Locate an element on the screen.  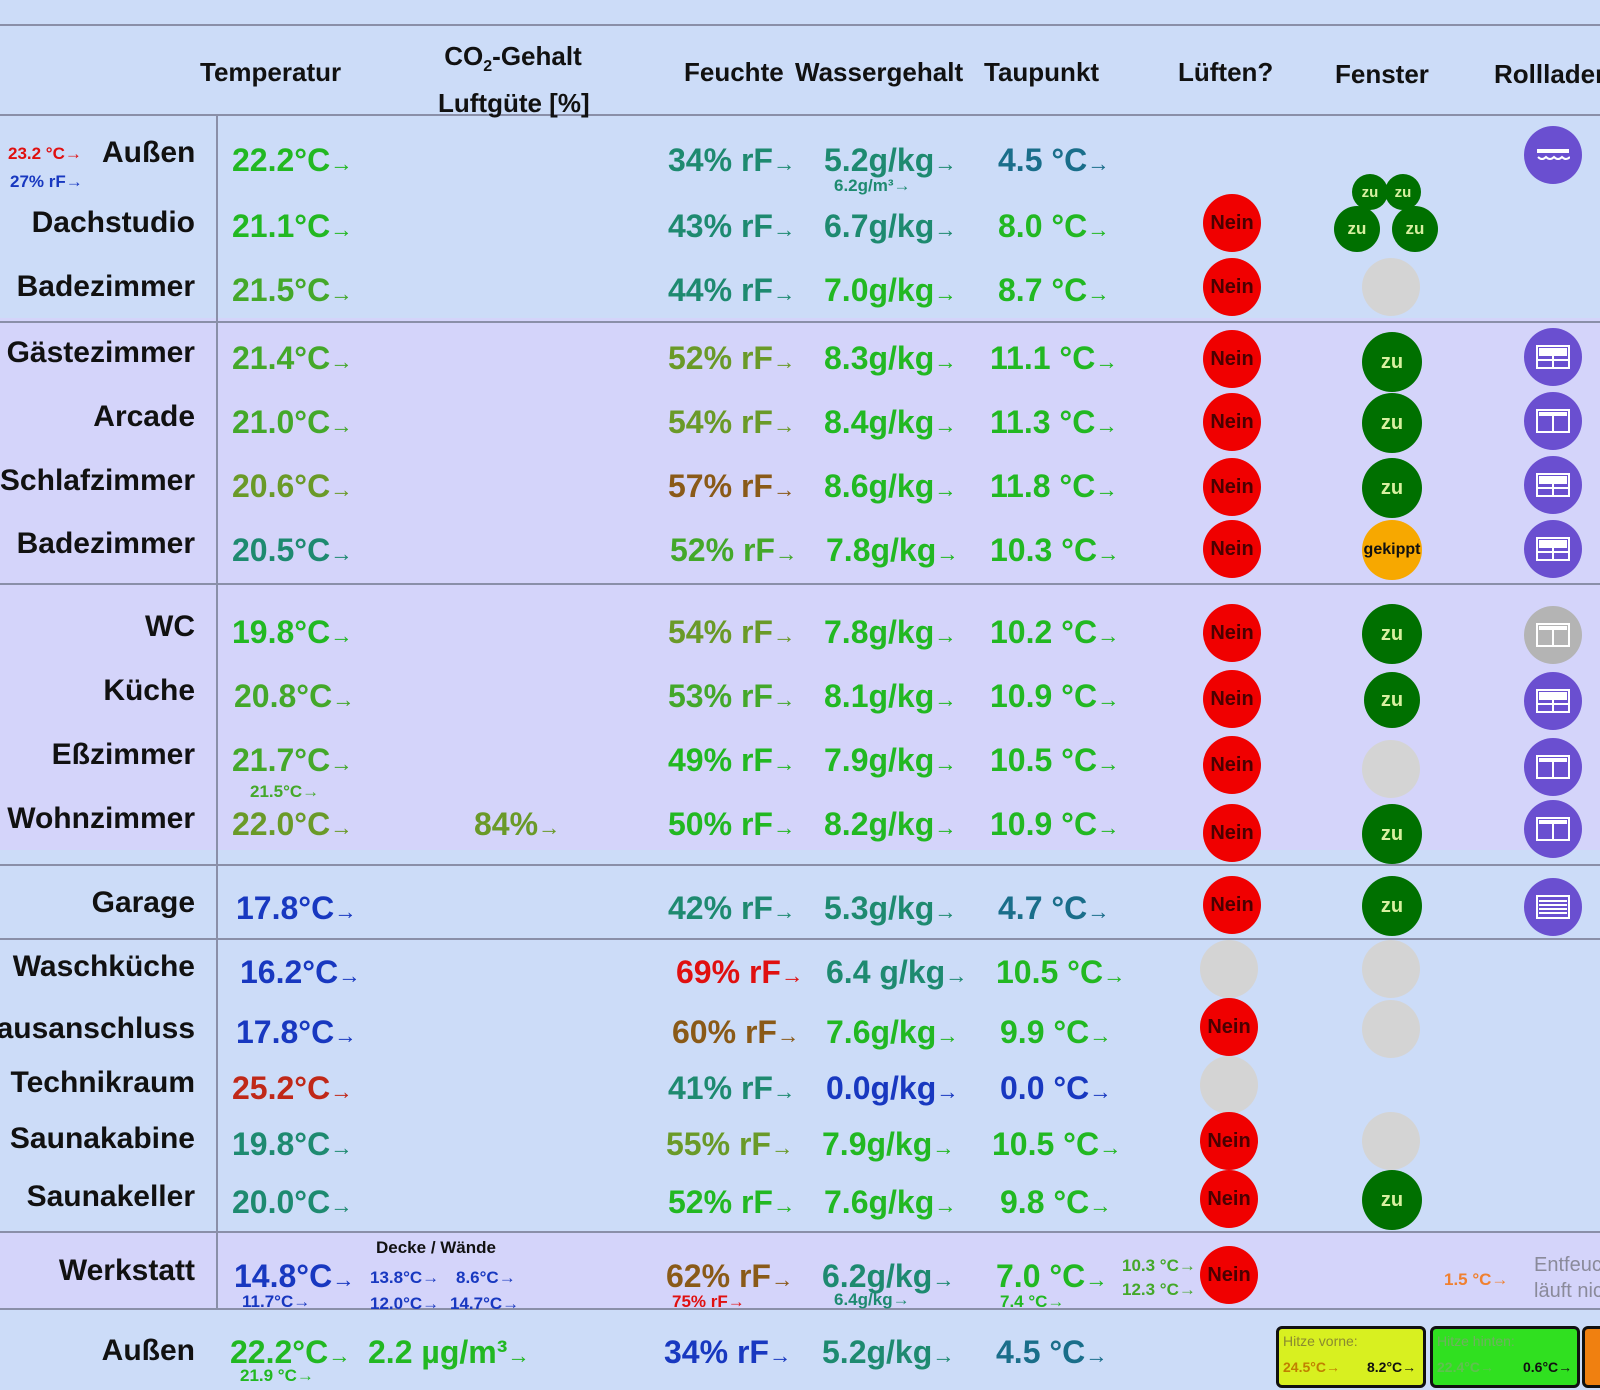
window-status-tilted: gekippt is located at coordinates (1392, 550).